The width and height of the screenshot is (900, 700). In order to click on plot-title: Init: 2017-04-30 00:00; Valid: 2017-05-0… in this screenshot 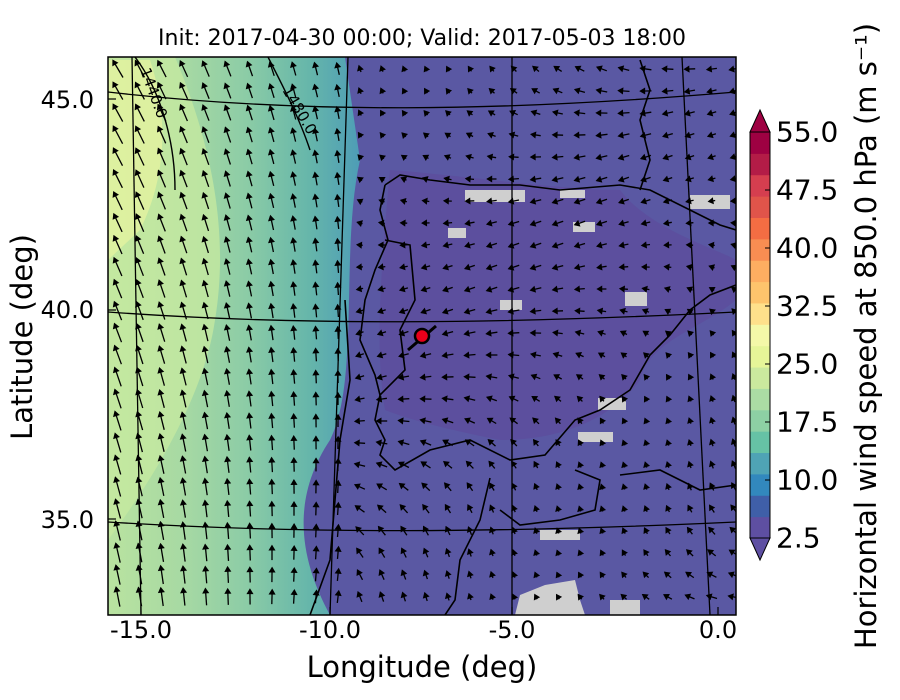, I will do `click(422, 38)`.